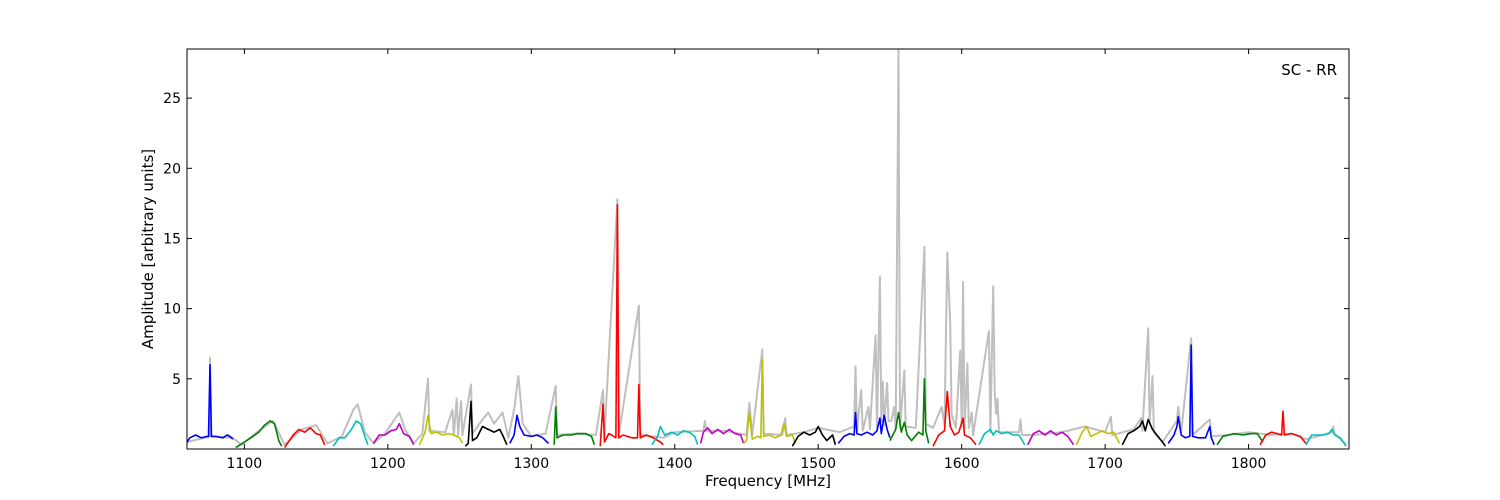  I want to click on x-tick-label: 1600, so click(962, 464).